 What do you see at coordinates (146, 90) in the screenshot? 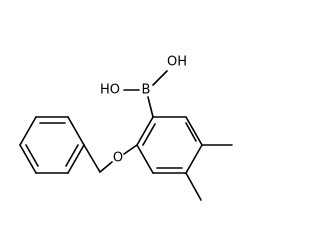
I see `atom-label: B` at bounding box center [146, 90].